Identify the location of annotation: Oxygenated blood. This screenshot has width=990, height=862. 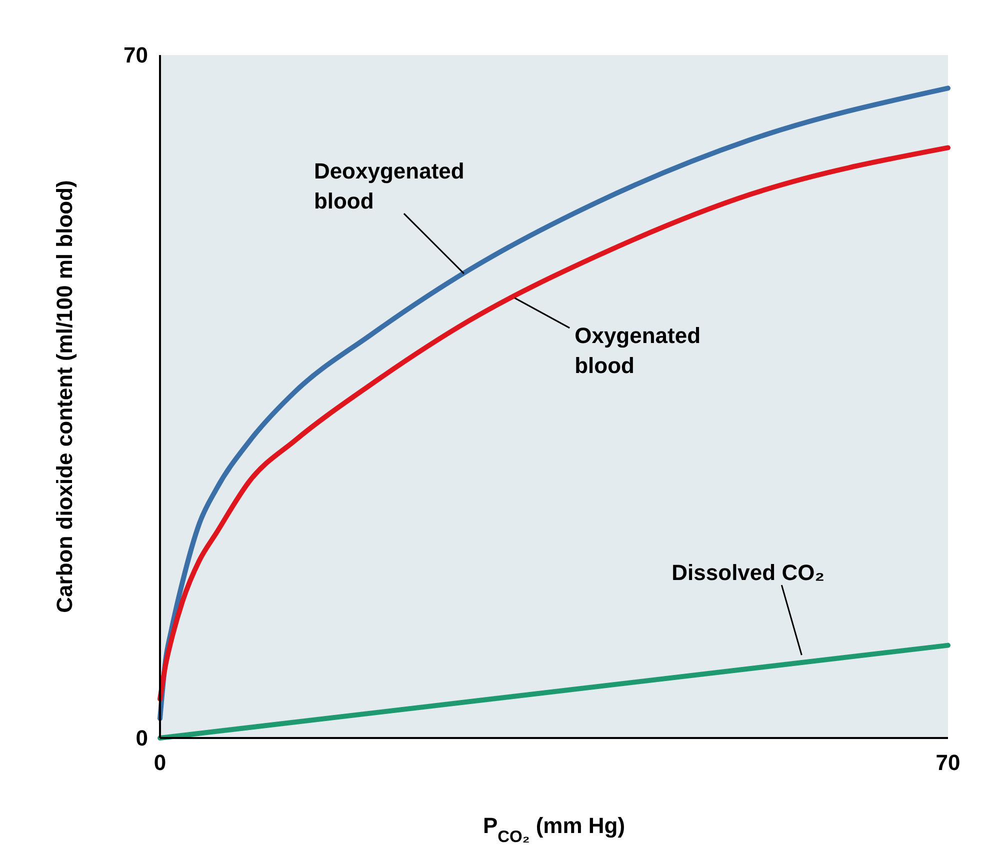
(637, 350).